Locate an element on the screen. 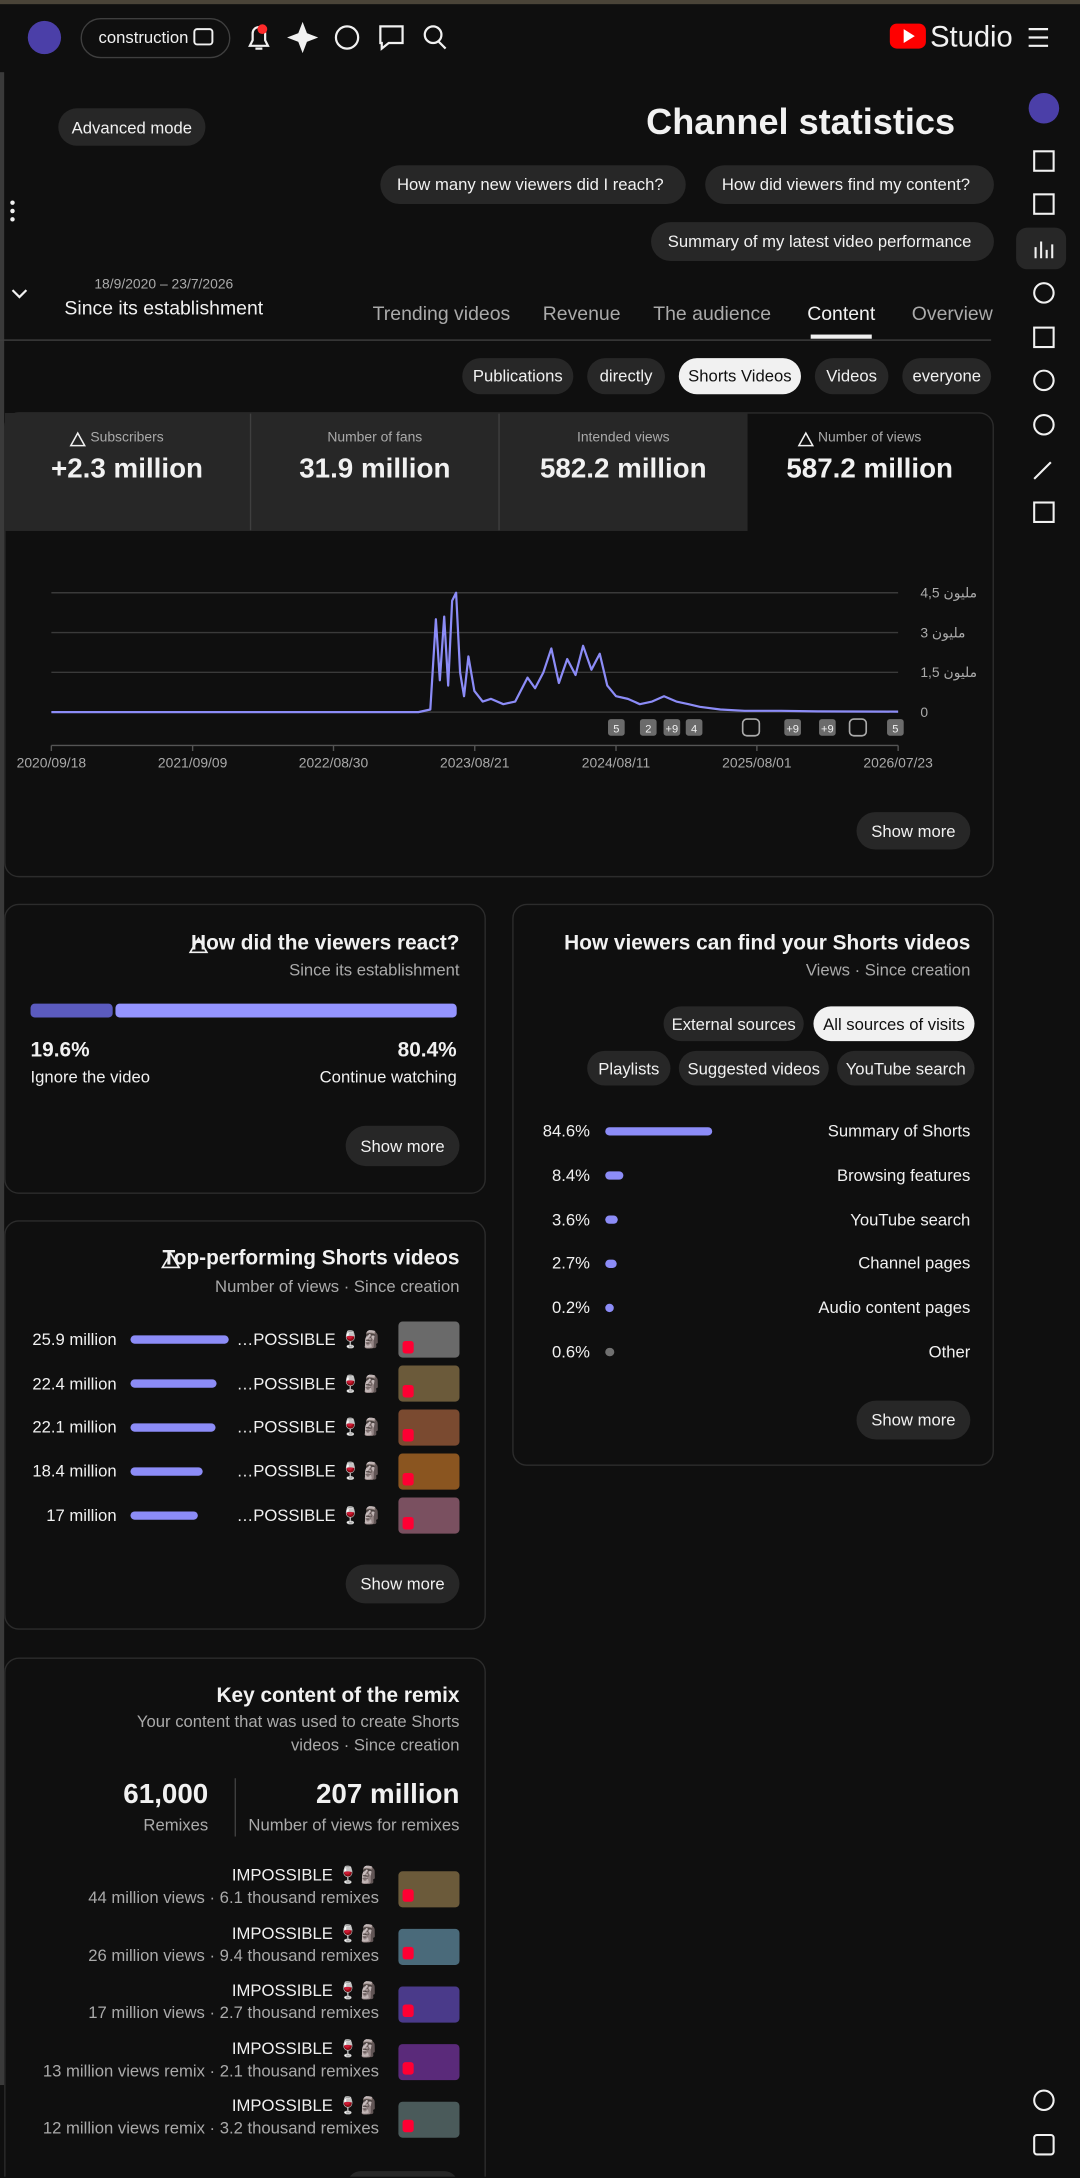 This screenshot has height=2178, width=1080. feedback-icon is located at coordinates (391, 38).